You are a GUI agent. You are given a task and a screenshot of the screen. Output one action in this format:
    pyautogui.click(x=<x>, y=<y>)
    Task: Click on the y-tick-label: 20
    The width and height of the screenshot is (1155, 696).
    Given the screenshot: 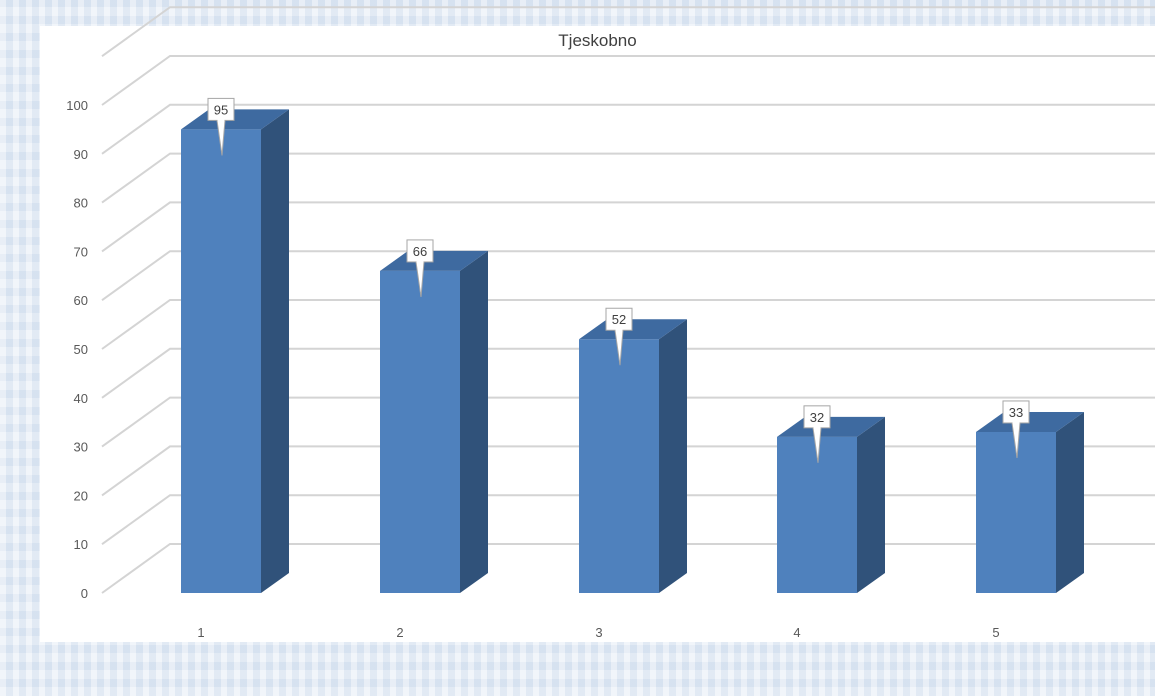 What is the action you would take?
    pyautogui.click(x=81, y=495)
    